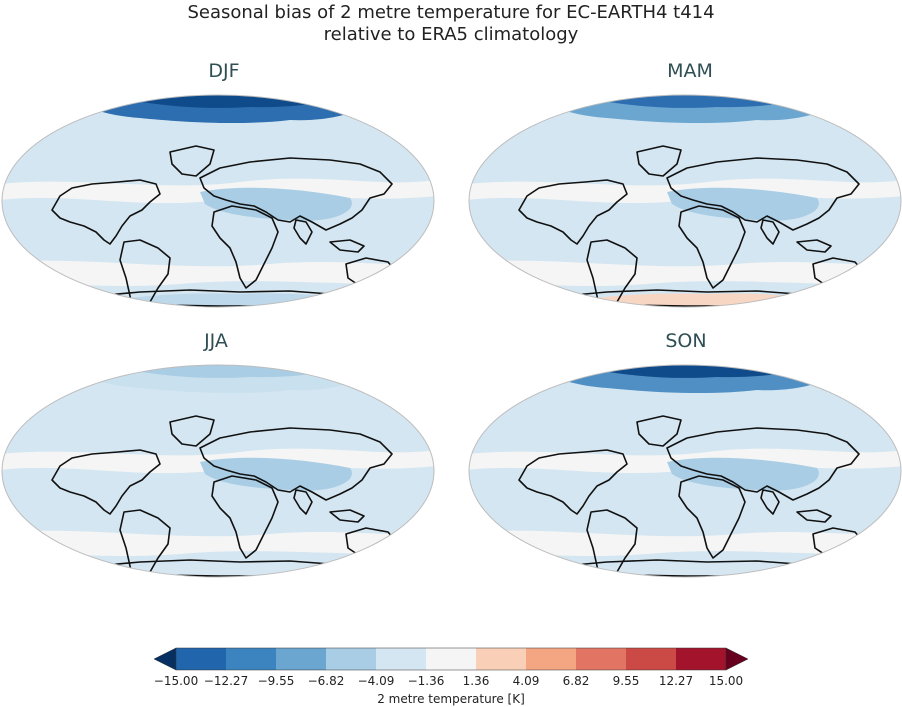 The height and width of the screenshot is (707, 902). What do you see at coordinates (686, 341) in the screenshot?
I see `panel-label-son: SON` at bounding box center [686, 341].